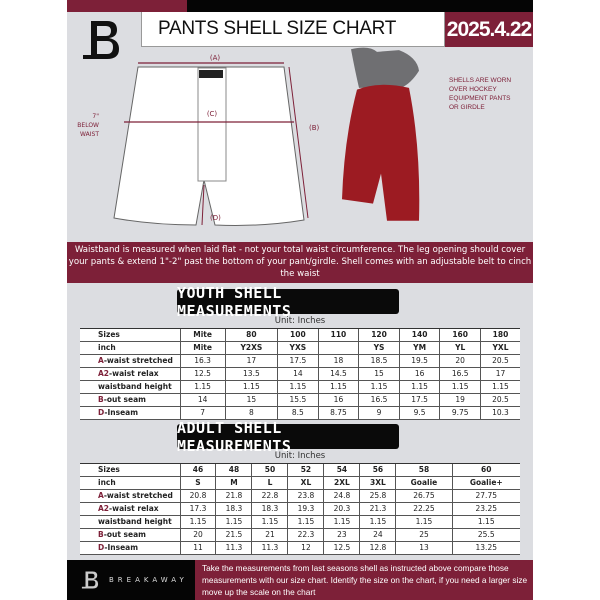 This screenshot has height=600, width=600. Describe the element at coordinates (197, 548) in the screenshot. I see `table-cell: 11` at that location.